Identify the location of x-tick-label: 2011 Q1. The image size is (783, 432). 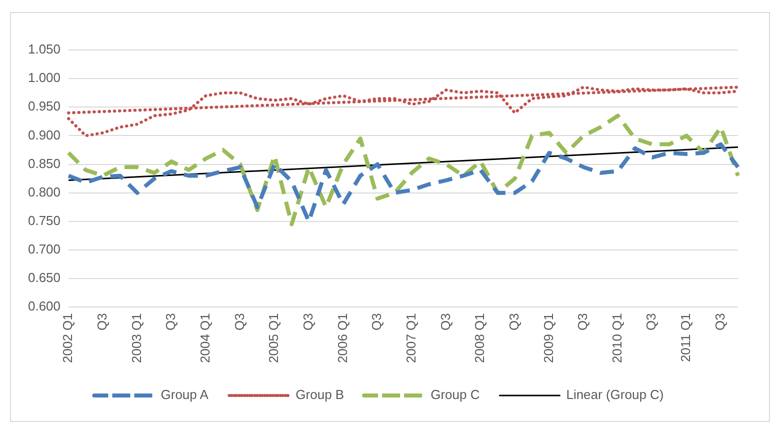
(686, 337).